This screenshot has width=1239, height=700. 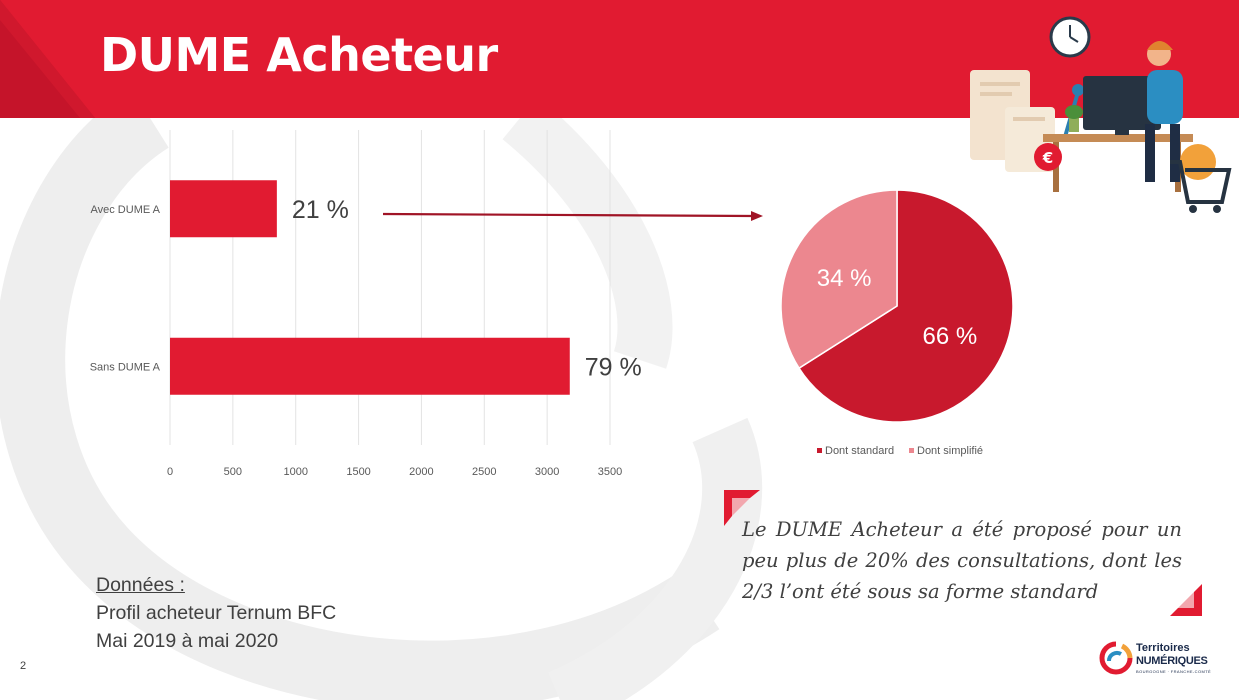 I want to click on pie-chart: 66 % 34 % Dont standard Dont simplifié, so click(x=897, y=323).